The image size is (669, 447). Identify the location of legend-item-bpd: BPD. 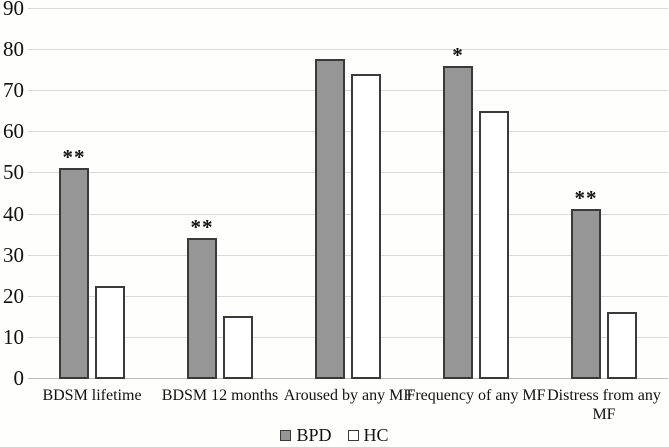
(306, 435).